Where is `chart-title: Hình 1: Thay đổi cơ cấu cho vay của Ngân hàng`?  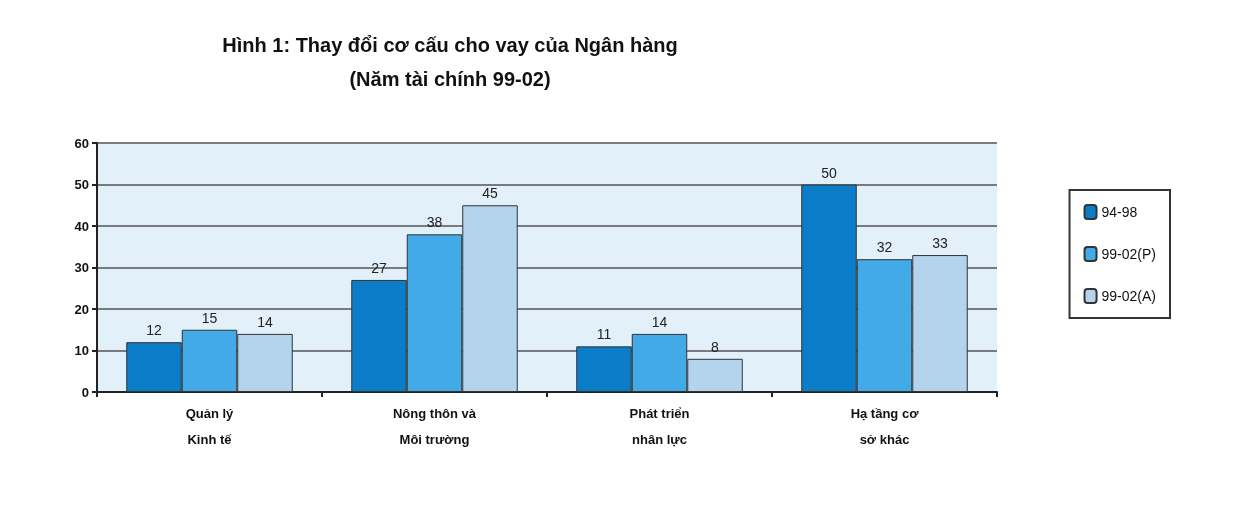 chart-title: Hình 1: Thay đổi cơ cấu cho vay của Ngân hàng is located at coordinates (450, 45).